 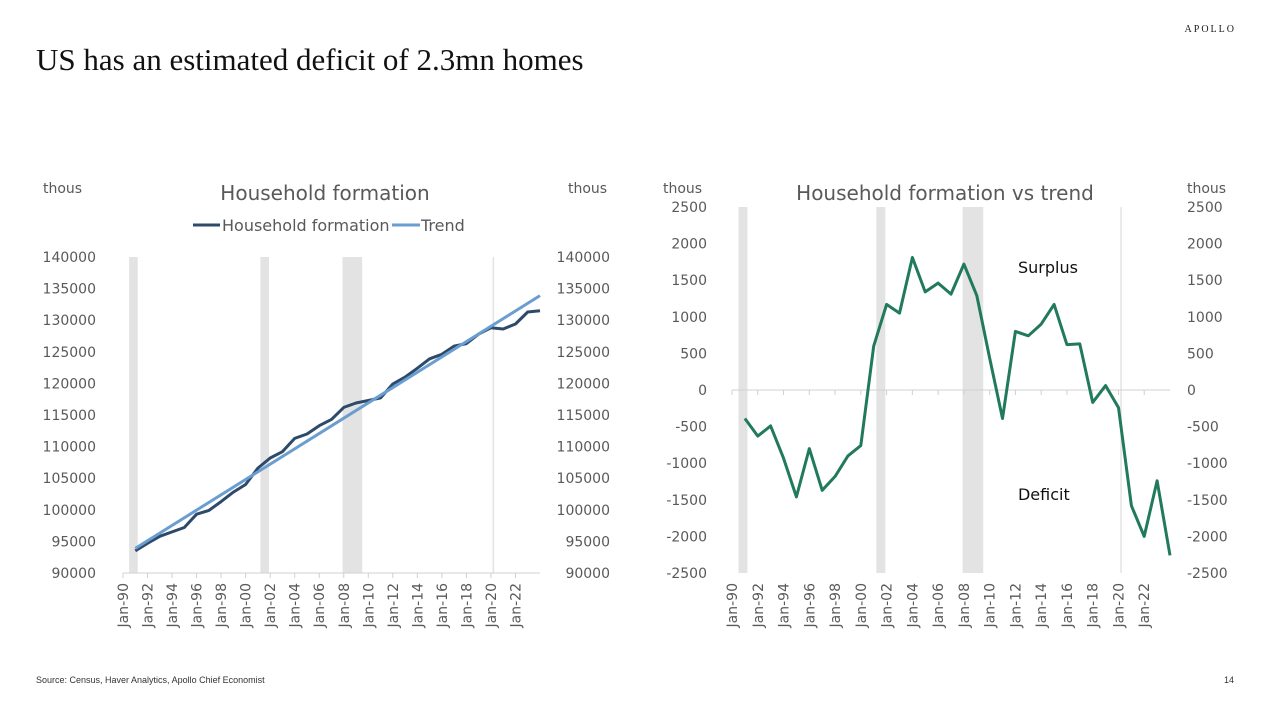 I want to click on y-tick-label-left: -500, so click(x=691, y=428).